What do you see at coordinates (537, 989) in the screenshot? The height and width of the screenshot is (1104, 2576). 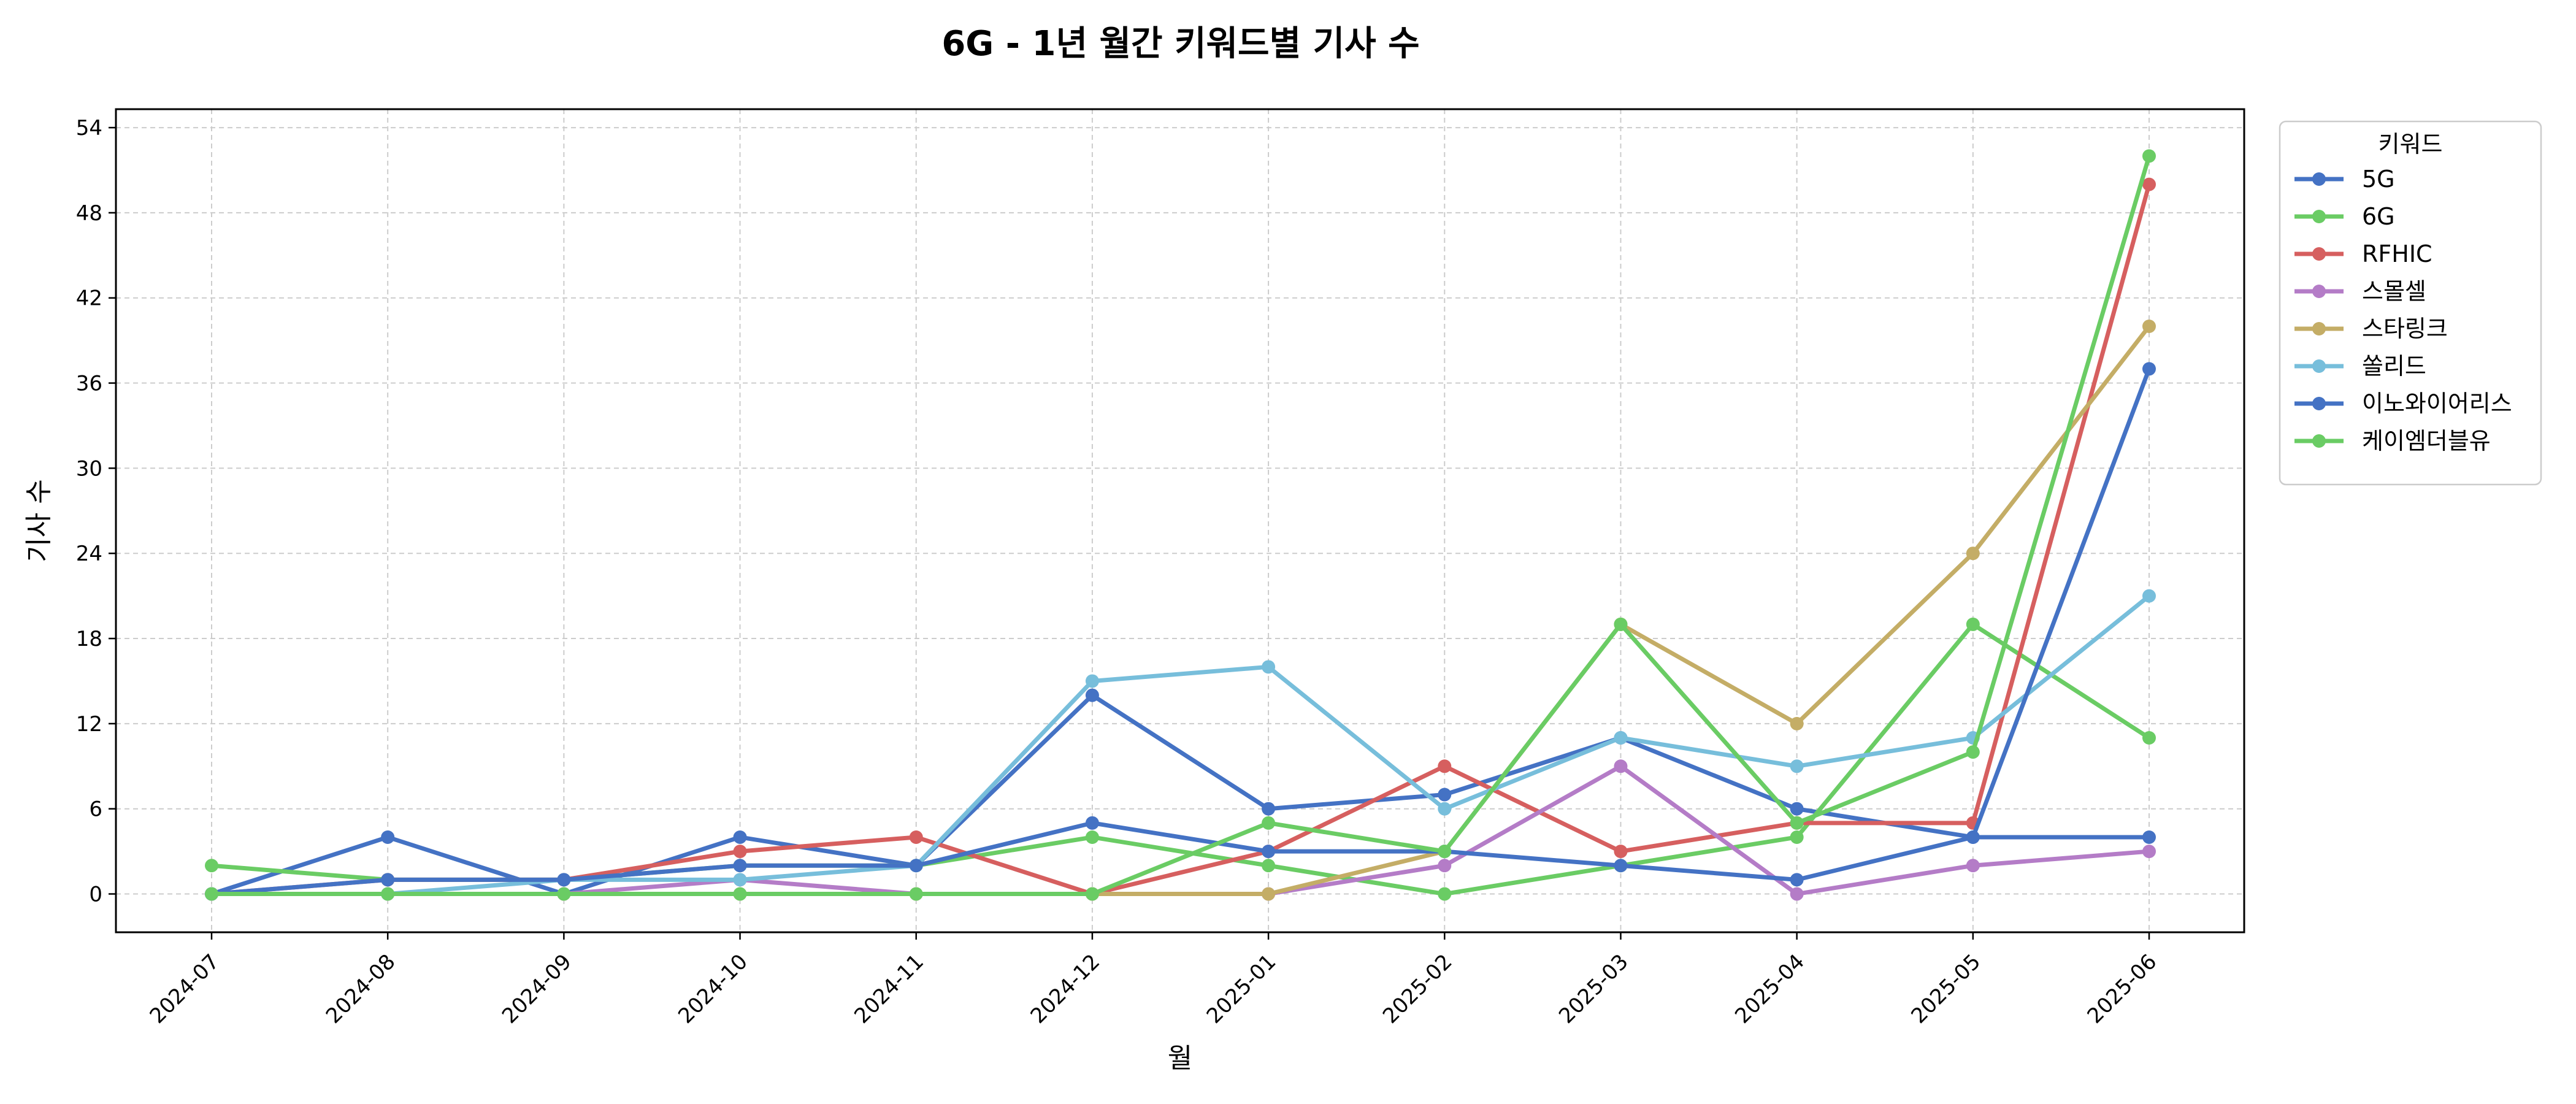 I see `x-tick-label: 2024-09` at bounding box center [537, 989].